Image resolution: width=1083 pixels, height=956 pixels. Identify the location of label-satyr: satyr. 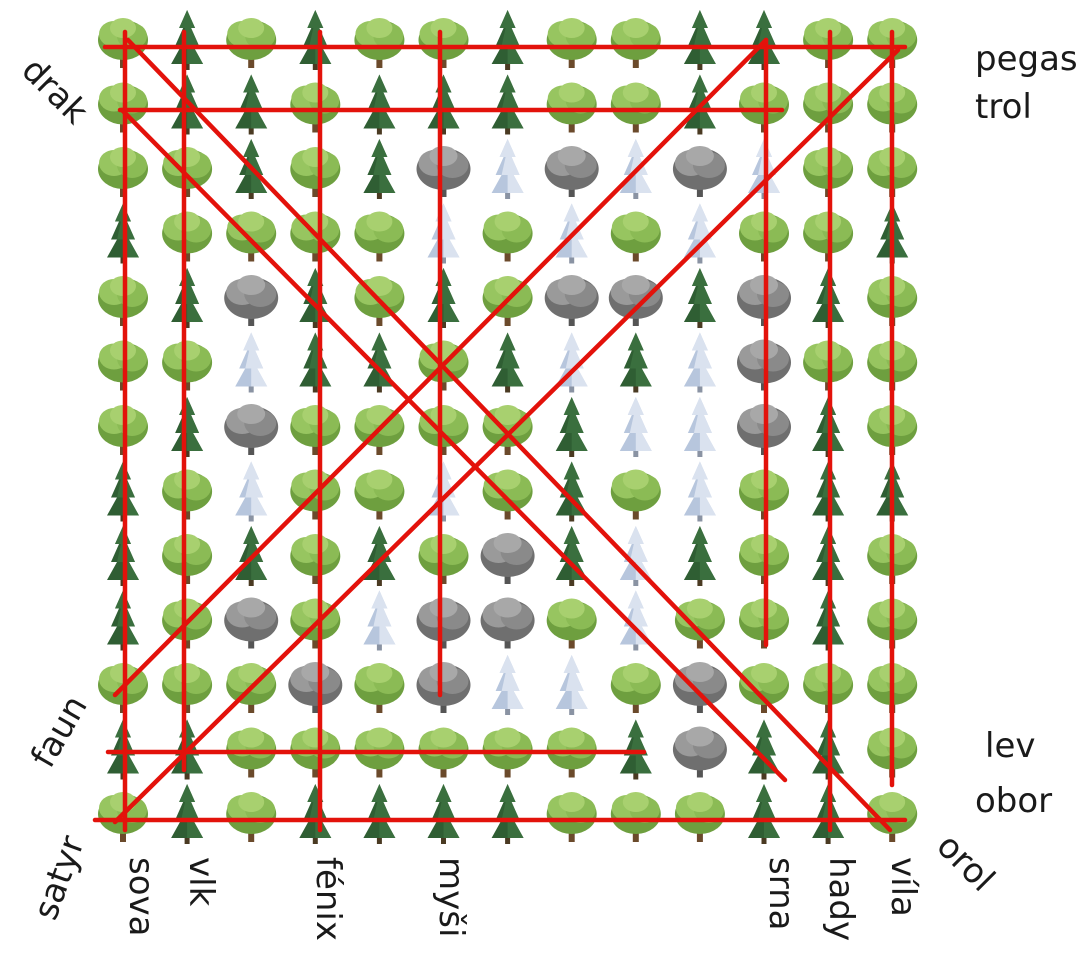
(59, 878).